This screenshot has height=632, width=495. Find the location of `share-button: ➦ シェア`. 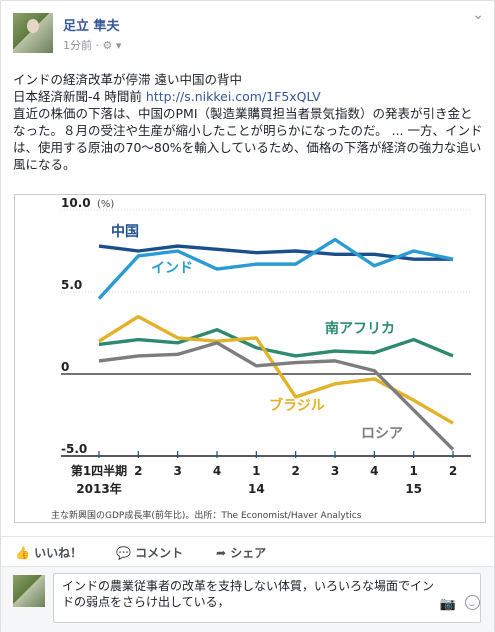

share-button: ➦ シェア is located at coordinates (241, 552).